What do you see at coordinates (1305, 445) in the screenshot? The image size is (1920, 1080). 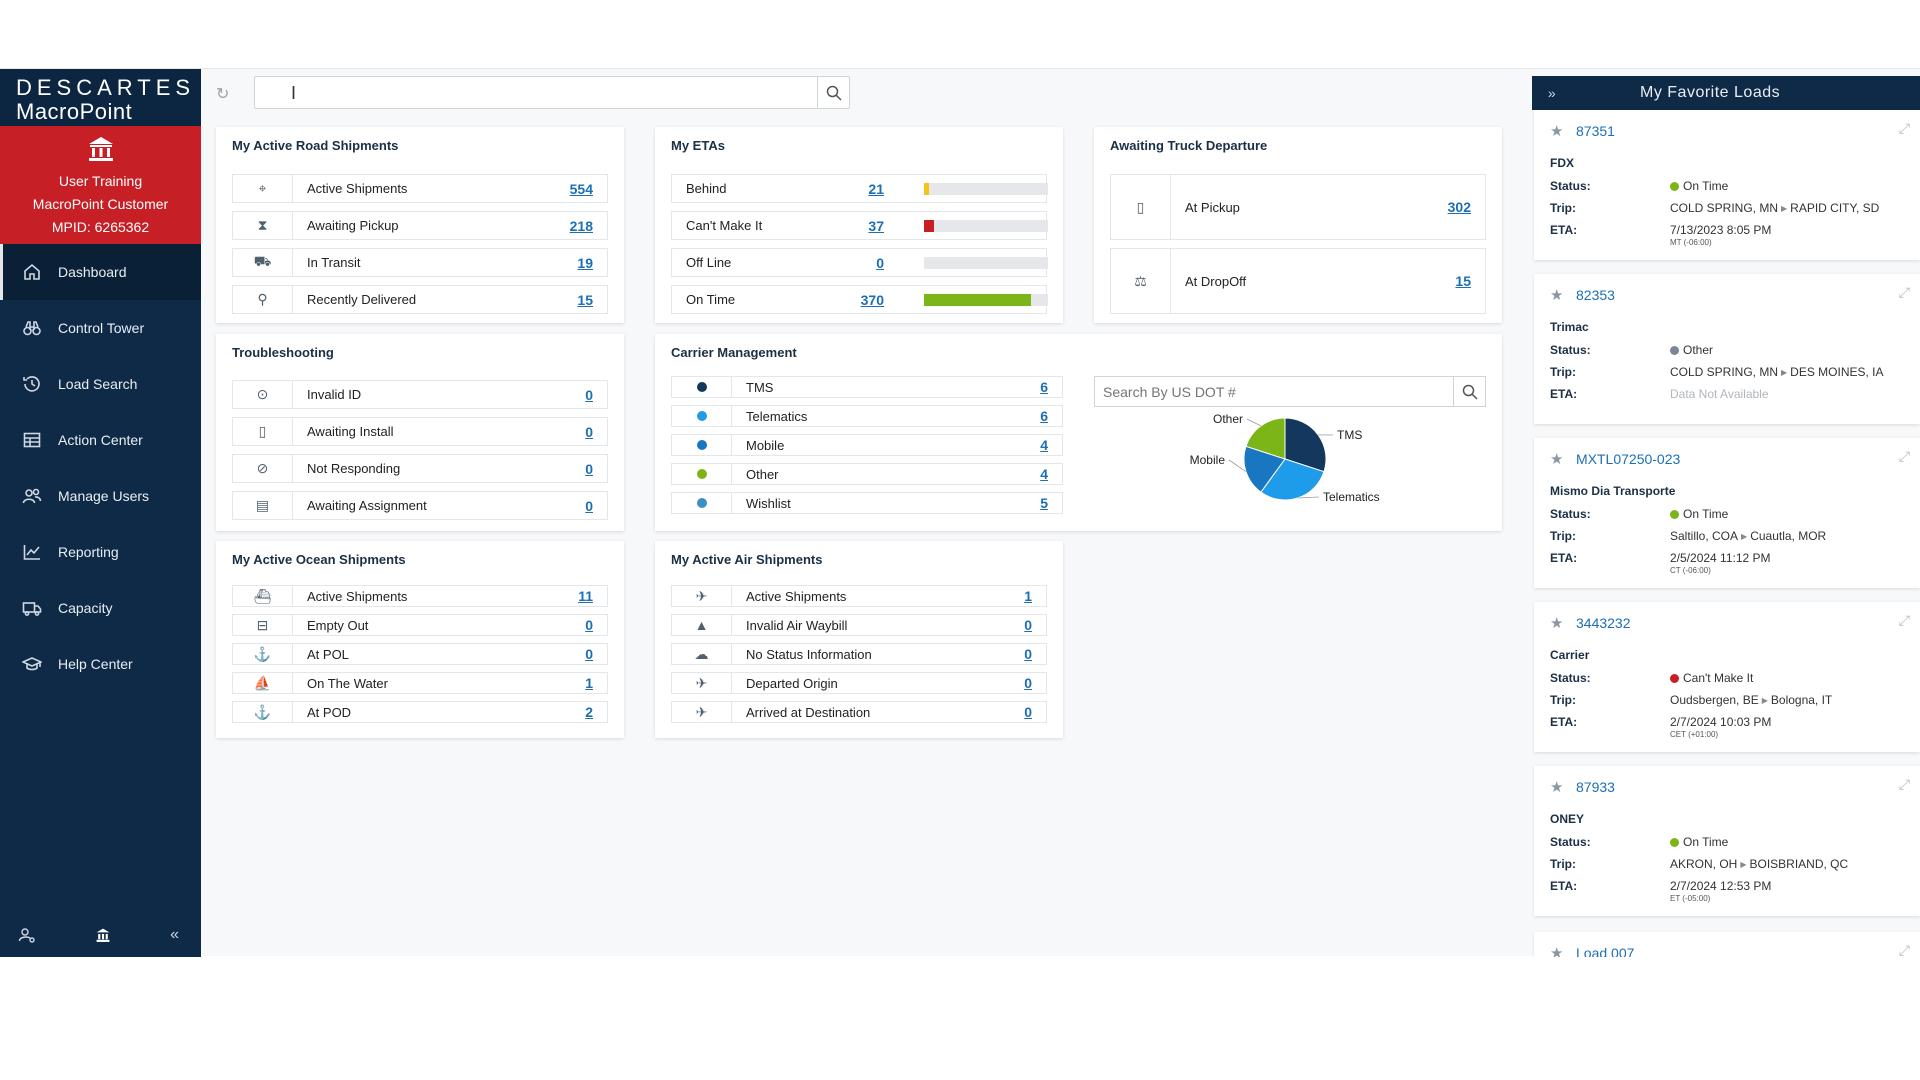 I see `pie-slice-tms` at bounding box center [1305, 445].